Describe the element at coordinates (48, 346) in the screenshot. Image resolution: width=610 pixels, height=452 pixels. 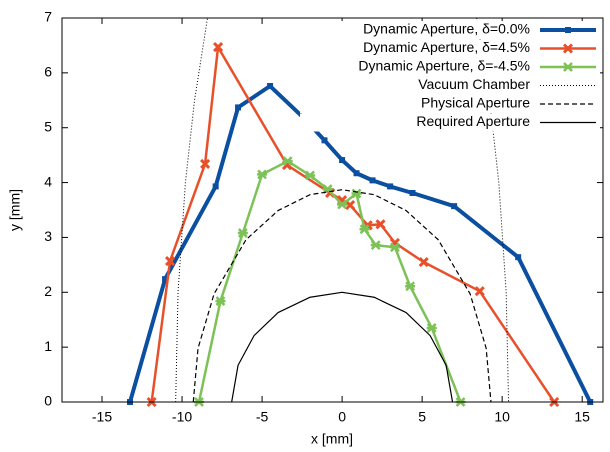
I see `y-tick-label: 1` at that location.